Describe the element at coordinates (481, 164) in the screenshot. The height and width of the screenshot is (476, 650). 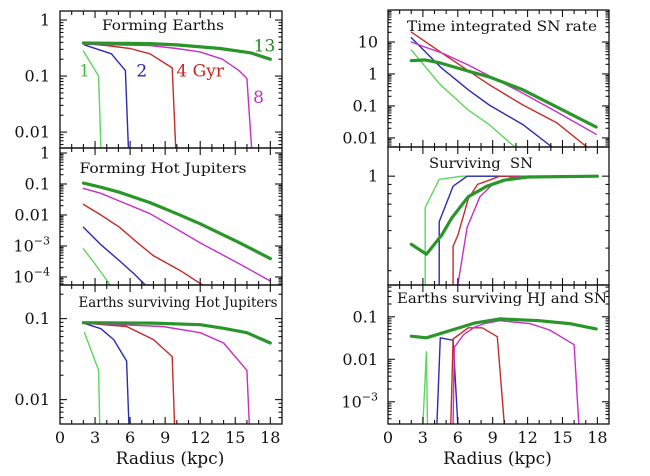
I see `panel-title: Surviving SN` at that location.